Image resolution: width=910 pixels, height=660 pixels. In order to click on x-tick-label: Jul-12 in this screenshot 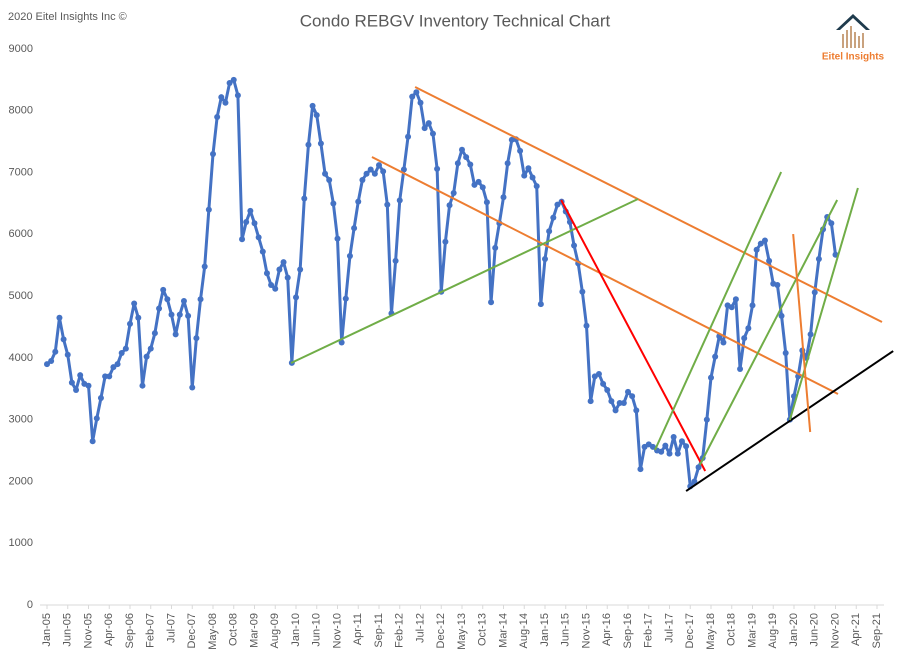, I will do `click(420, 628)`.